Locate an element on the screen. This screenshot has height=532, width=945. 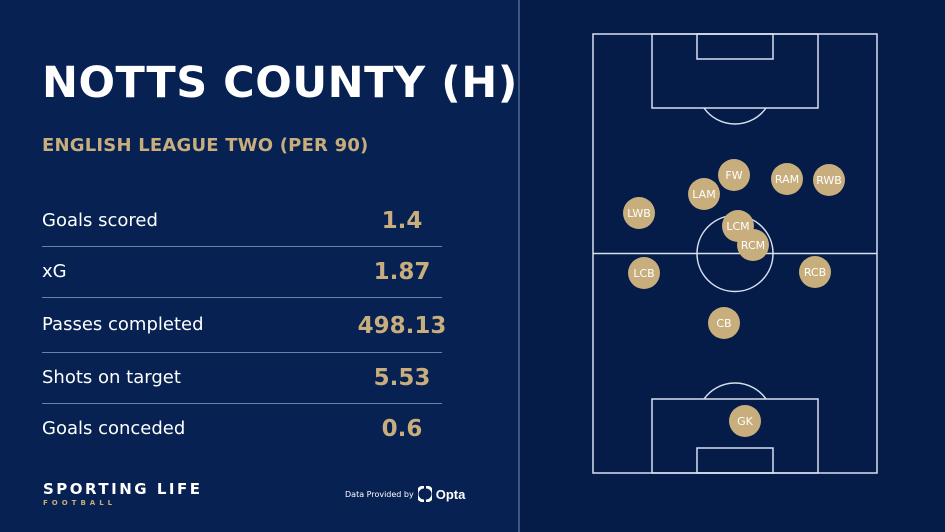
top-penalty-box is located at coordinates (735, 71).